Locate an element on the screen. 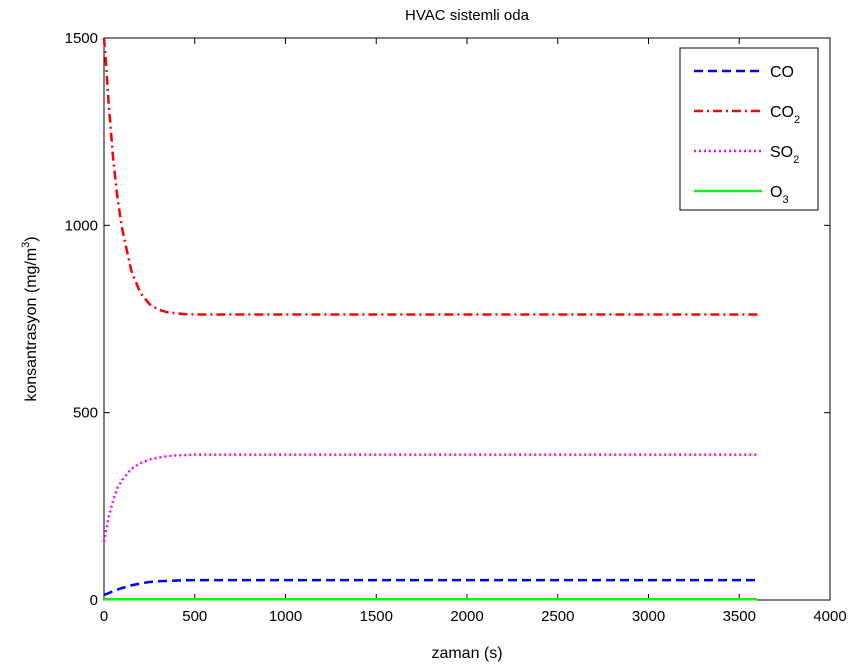 Image resolution: width=859 pixels, height=672 pixels. y-axis-label: konsantrasyon (mg/m3) is located at coordinates (30, 318).